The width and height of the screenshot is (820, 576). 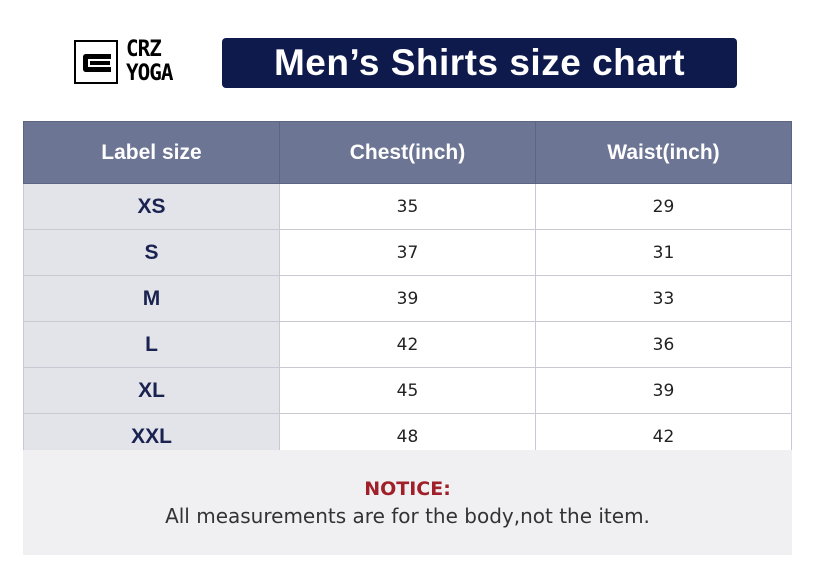 I want to click on cell-chest: 42, so click(x=407, y=344).